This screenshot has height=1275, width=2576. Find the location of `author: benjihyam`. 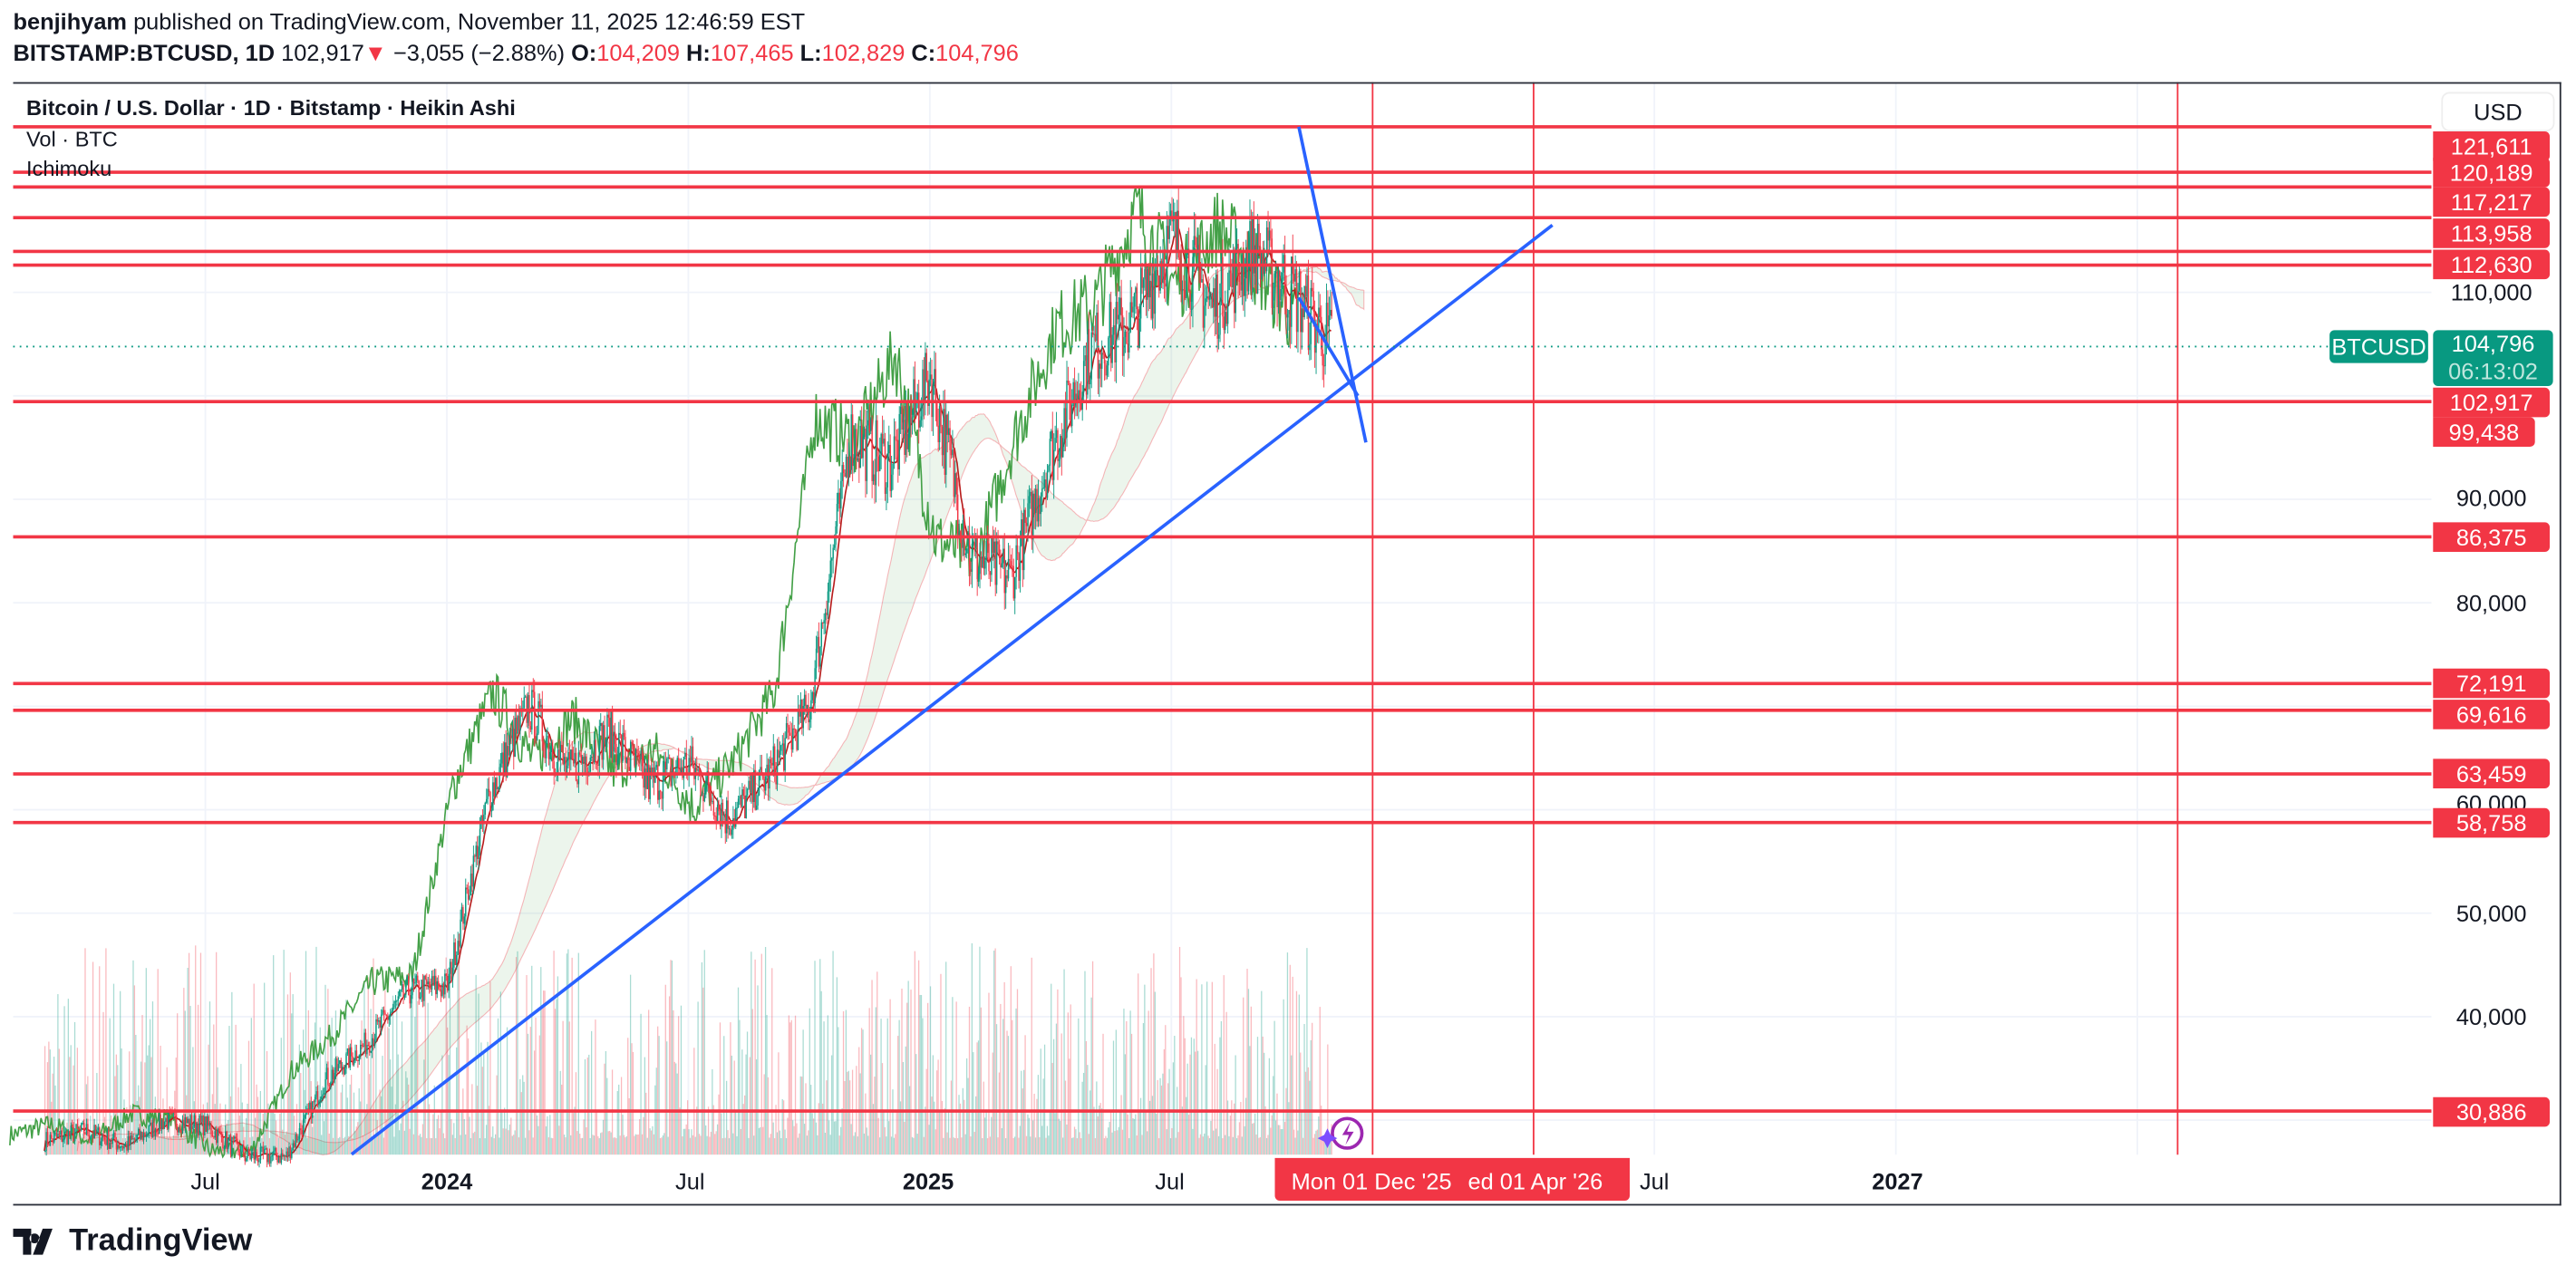

author: benjihyam is located at coordinates (70, 21).